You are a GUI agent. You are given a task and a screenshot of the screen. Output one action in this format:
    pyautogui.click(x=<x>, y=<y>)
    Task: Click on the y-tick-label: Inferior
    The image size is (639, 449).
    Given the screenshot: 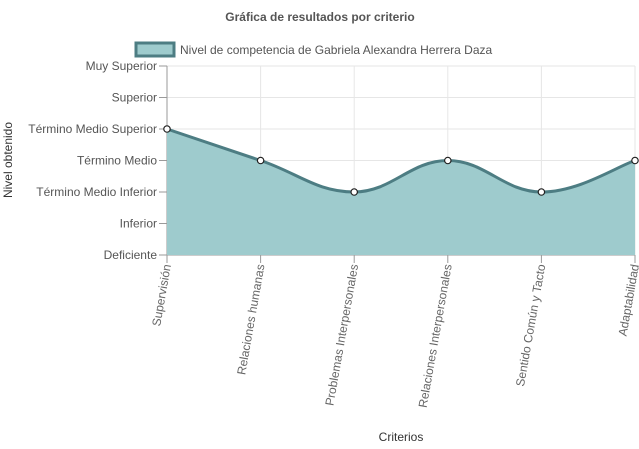 What is the action you would take?
    pyautogui.click(x=138, y=224)
    